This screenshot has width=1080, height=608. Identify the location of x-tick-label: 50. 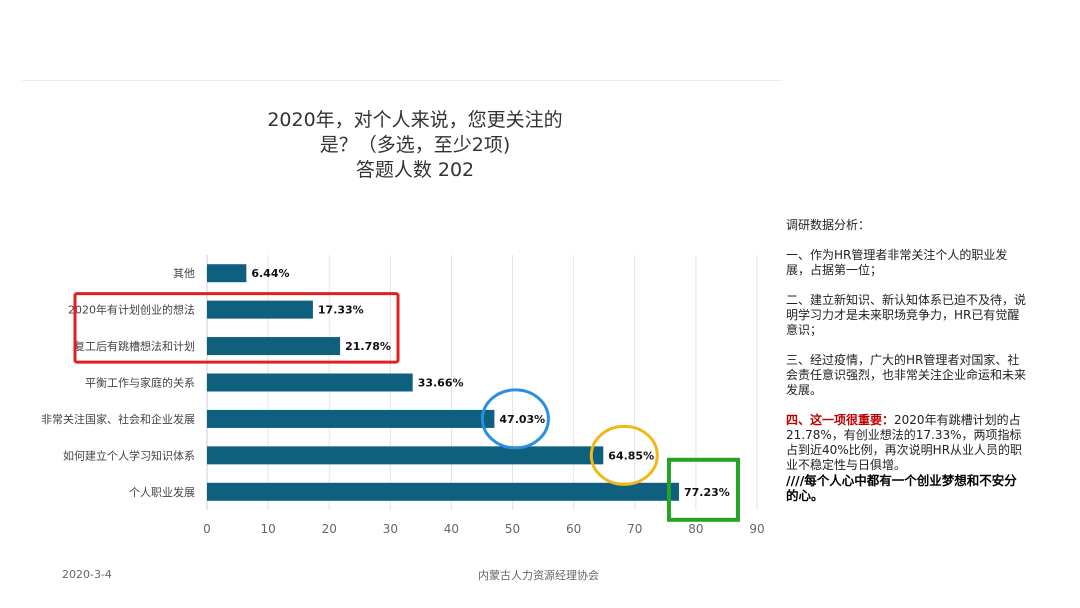
(512, 529).